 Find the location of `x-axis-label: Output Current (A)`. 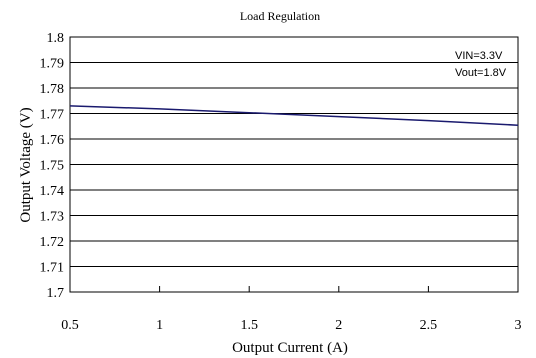

x-axis-label: Output Current (A) is located at coordinates (290, 348).